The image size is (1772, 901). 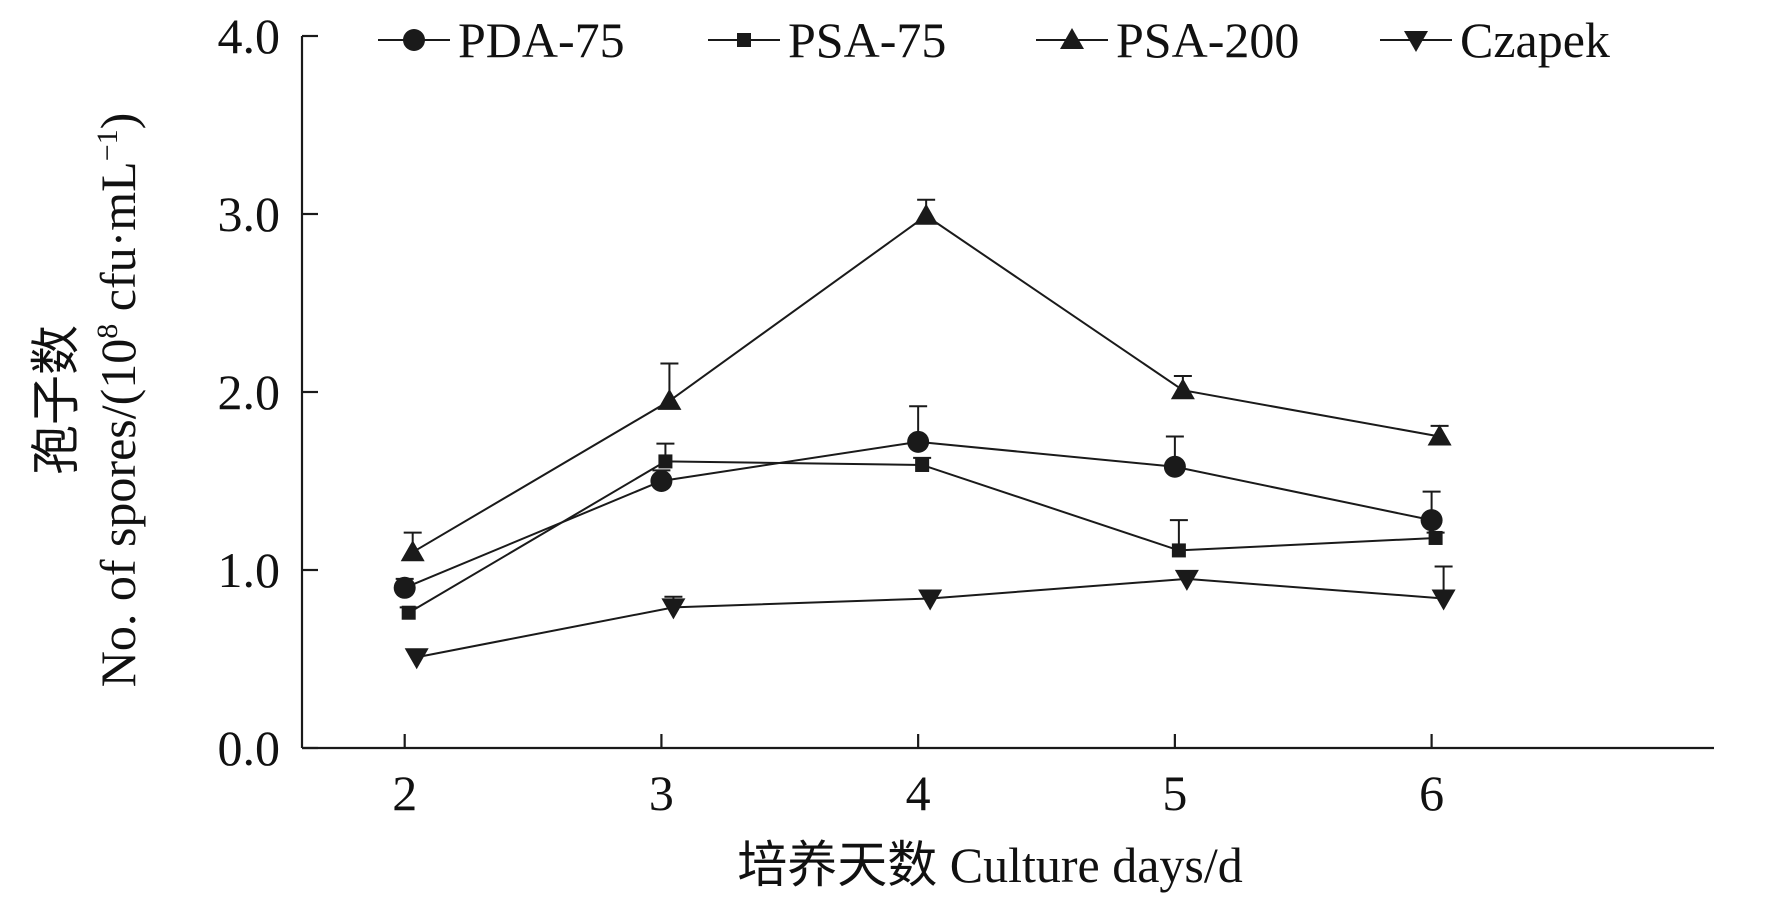 What do you see at coordinates (1207, 40) in the screenshot?
I see `legend-label: PSA-200` at bounding box center [1207, 40].